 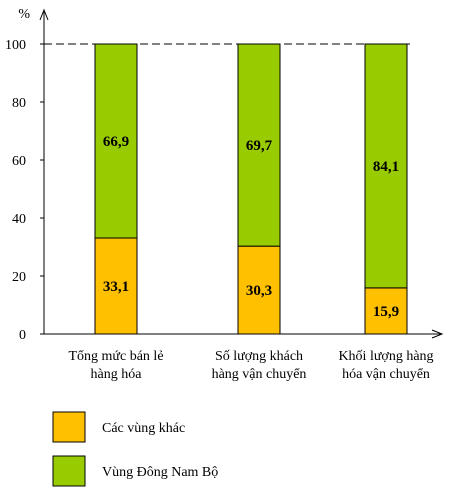 What do you see at coordinates (19, 103) in the screenshot?
I see `y-tick-label: 80` at bounding box center [19, 103].